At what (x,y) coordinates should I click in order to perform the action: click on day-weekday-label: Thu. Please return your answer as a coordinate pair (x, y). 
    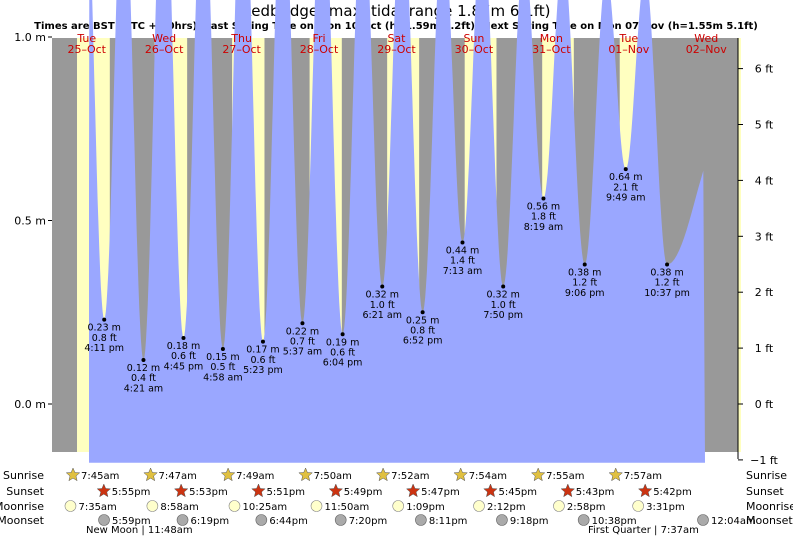
    Looking at the image, I should click on (241, 38).